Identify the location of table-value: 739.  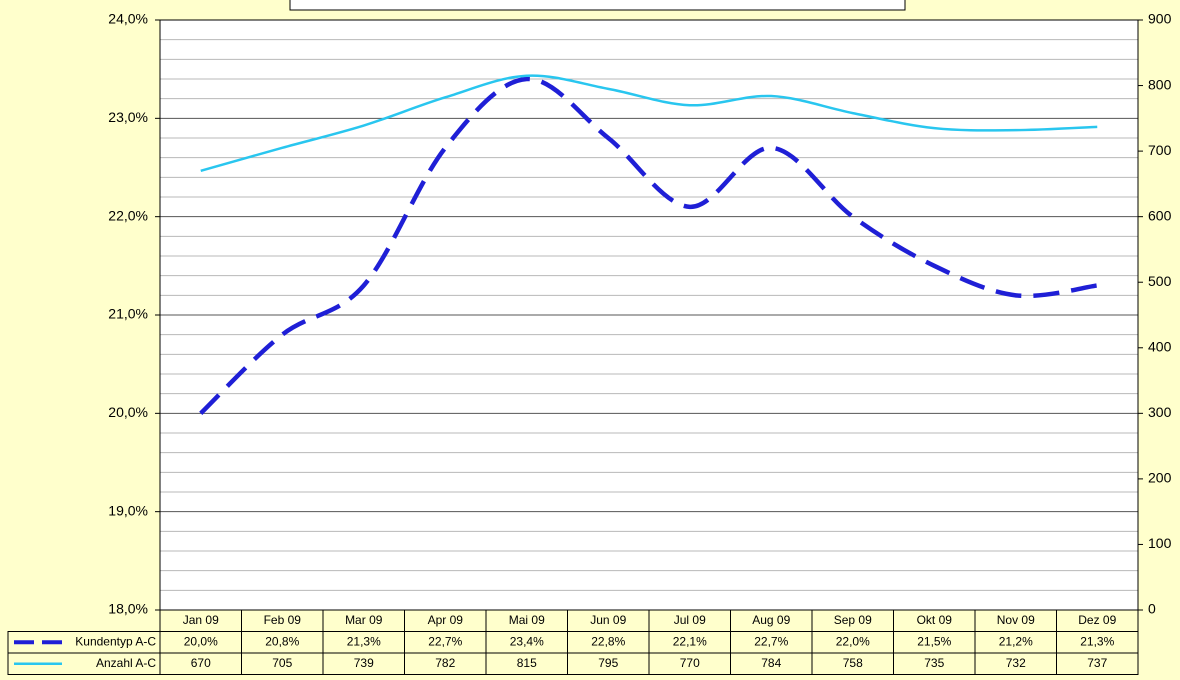
(364, 663).